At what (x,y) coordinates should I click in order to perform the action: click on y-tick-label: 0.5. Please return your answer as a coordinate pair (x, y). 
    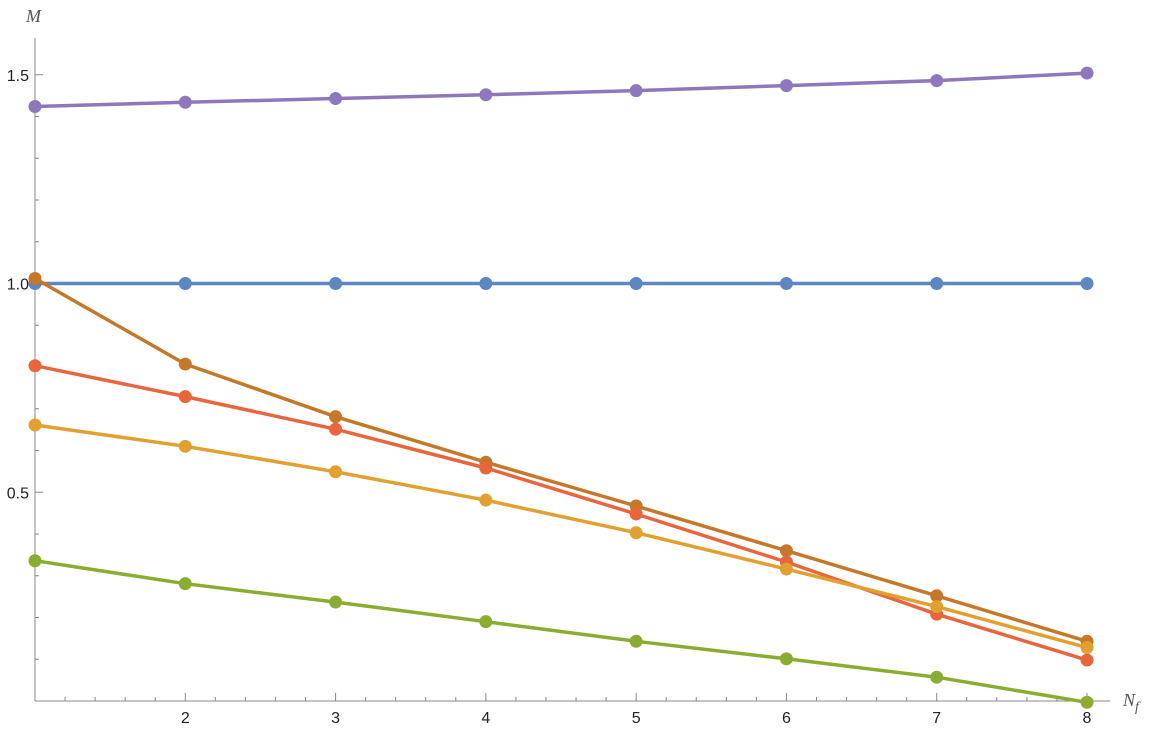
    Looking at the image, I should click on (18, 493).